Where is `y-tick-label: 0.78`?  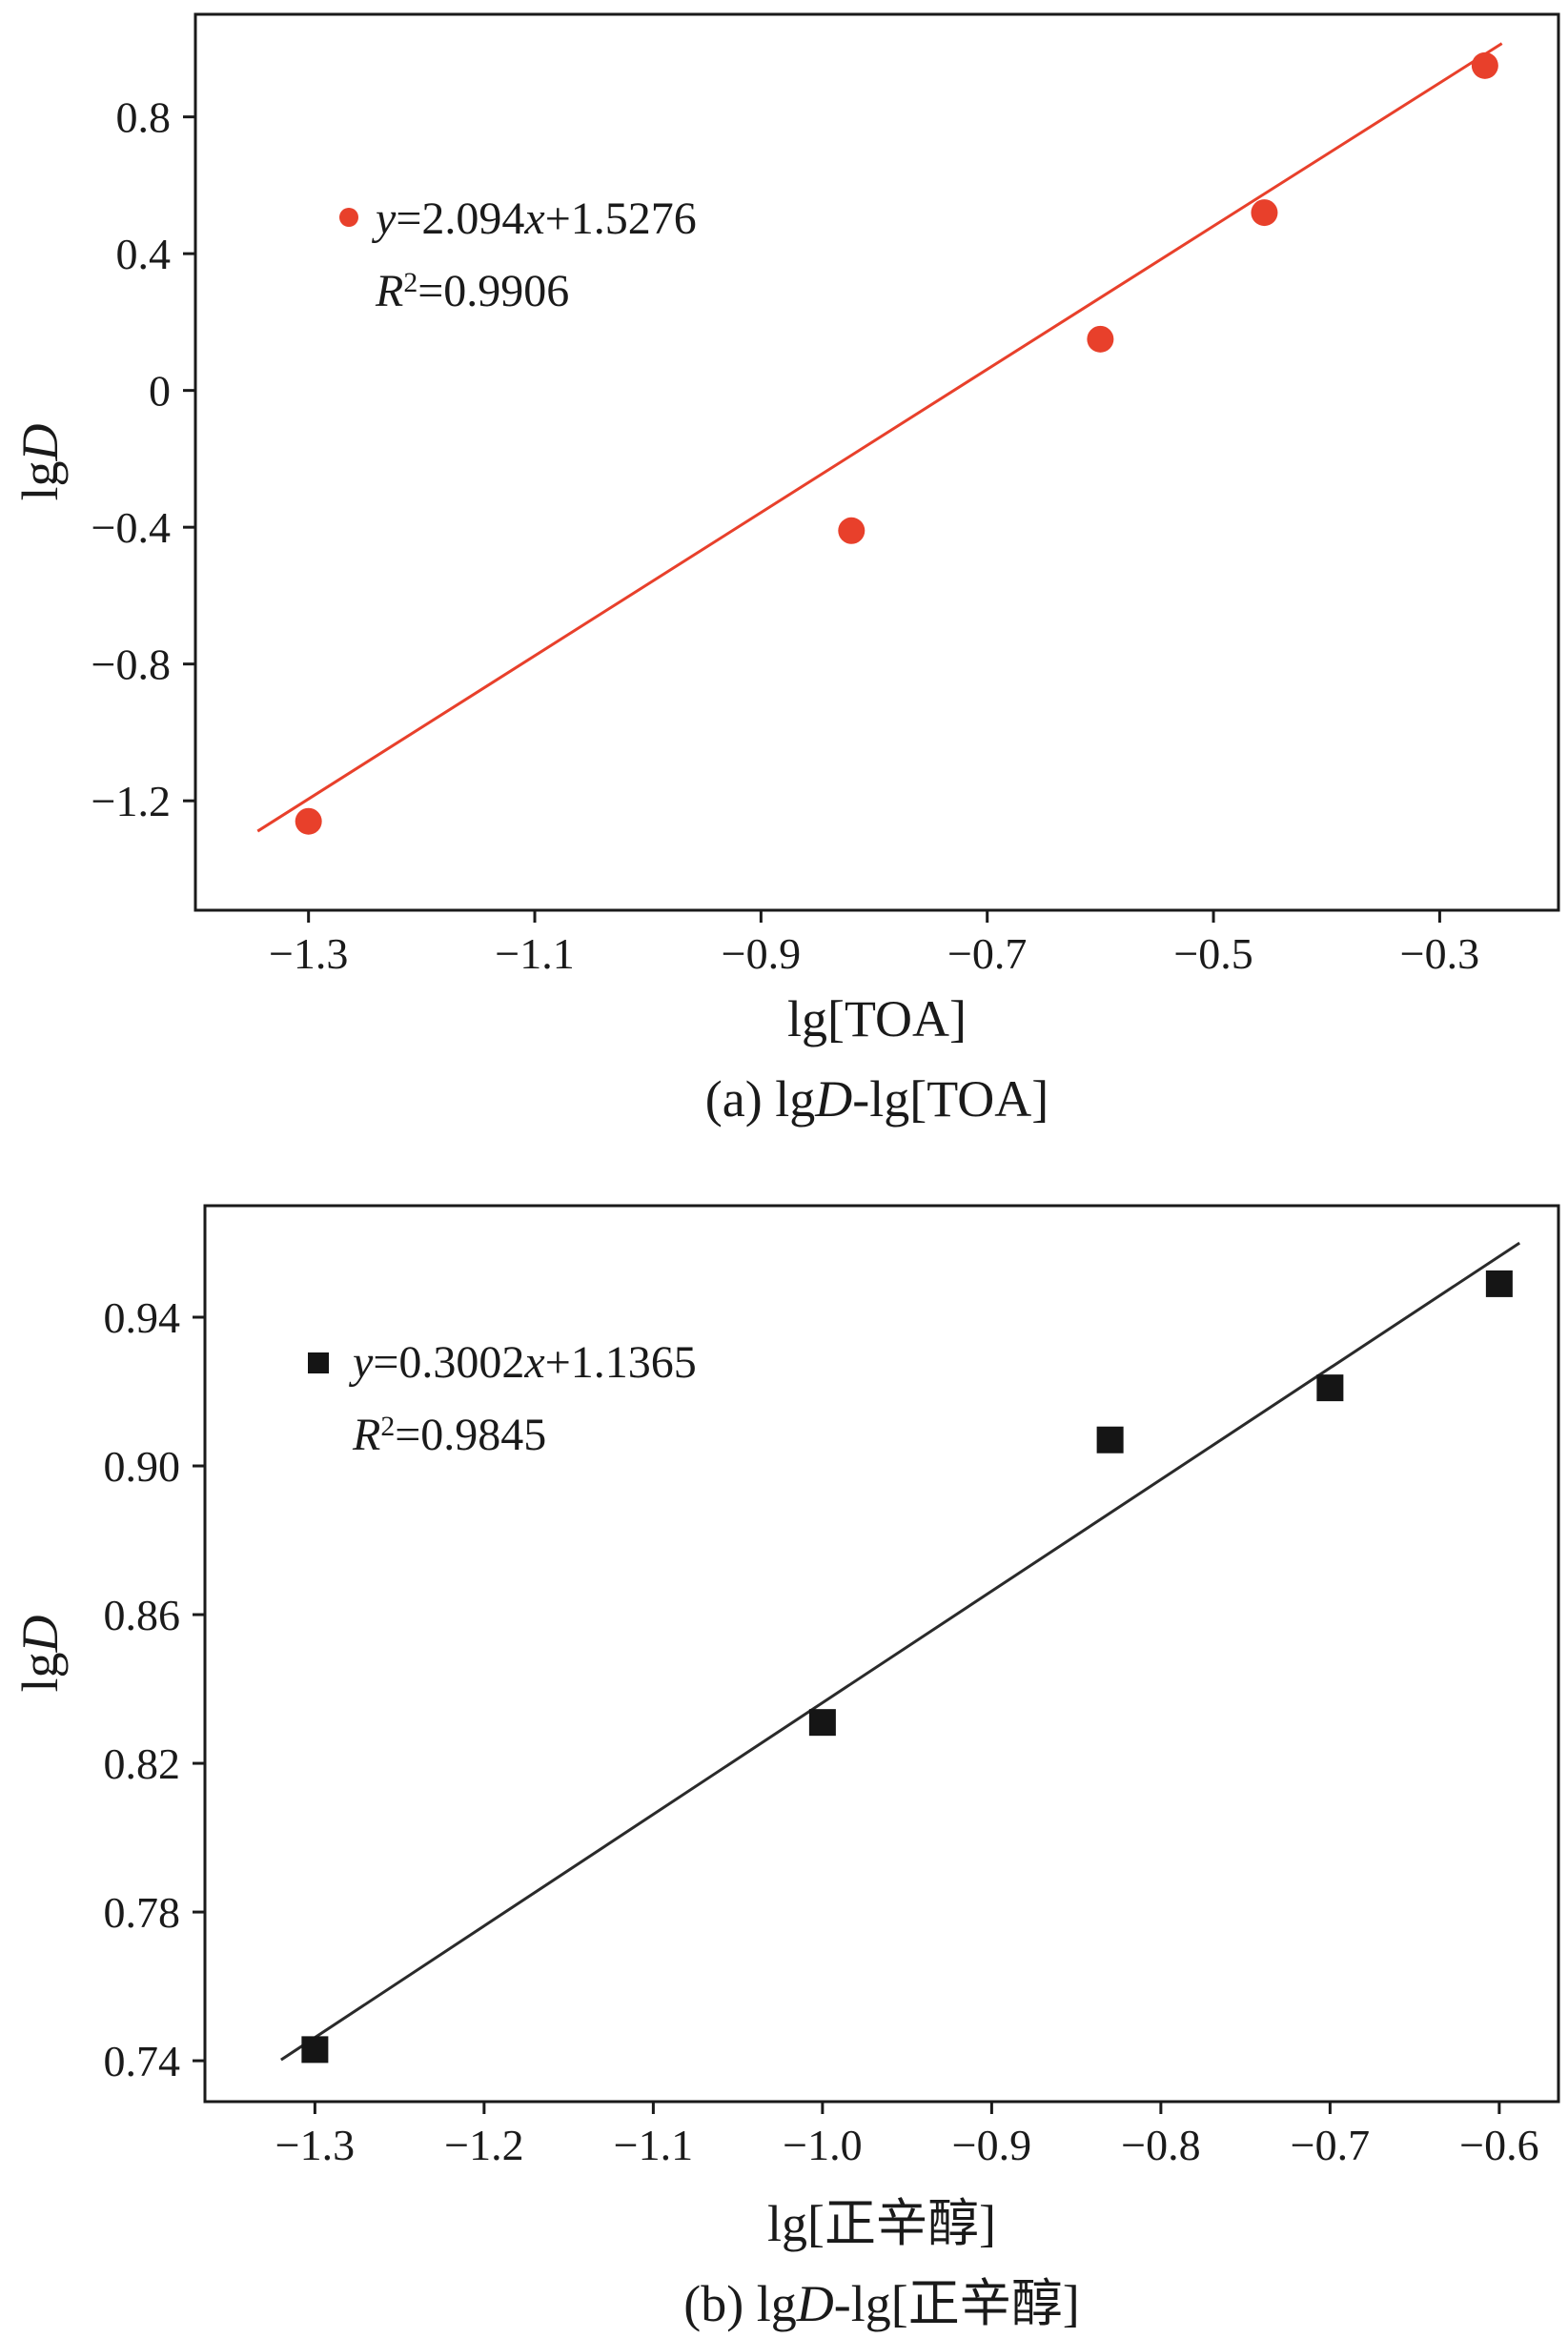
y-tick-label: 0.78 is located at coordinates (142, 1912).